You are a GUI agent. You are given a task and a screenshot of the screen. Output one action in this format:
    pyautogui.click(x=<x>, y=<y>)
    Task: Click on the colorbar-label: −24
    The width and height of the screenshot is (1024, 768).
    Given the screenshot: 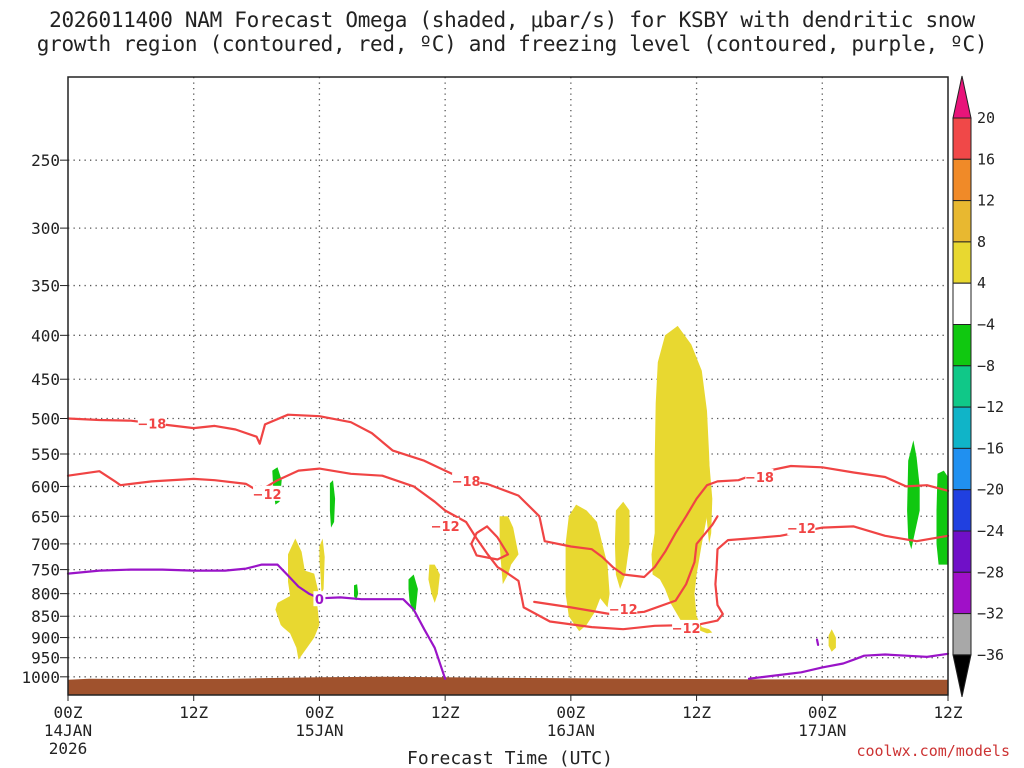 What is the action you would take?
    pyautogui.click(x=990, y=531)
    